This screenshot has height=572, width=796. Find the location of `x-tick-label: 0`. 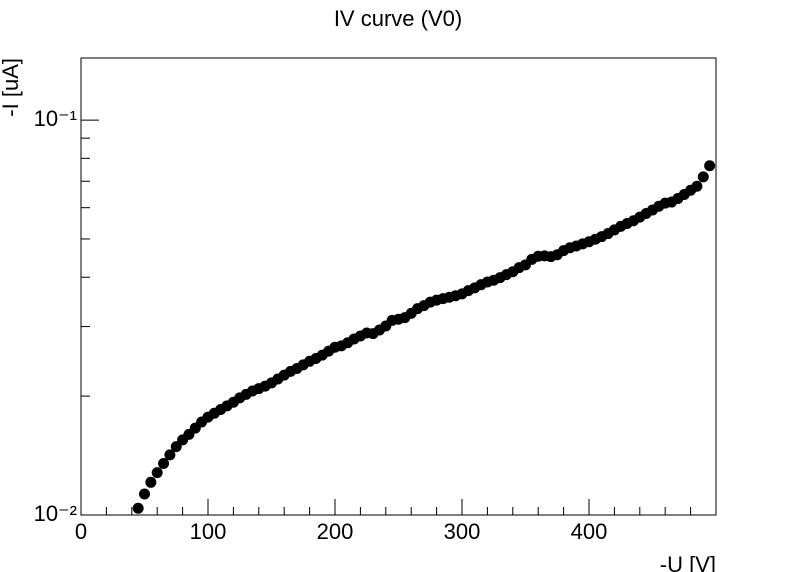

x-tick-label: 0 is located at coordinates (81, 531).